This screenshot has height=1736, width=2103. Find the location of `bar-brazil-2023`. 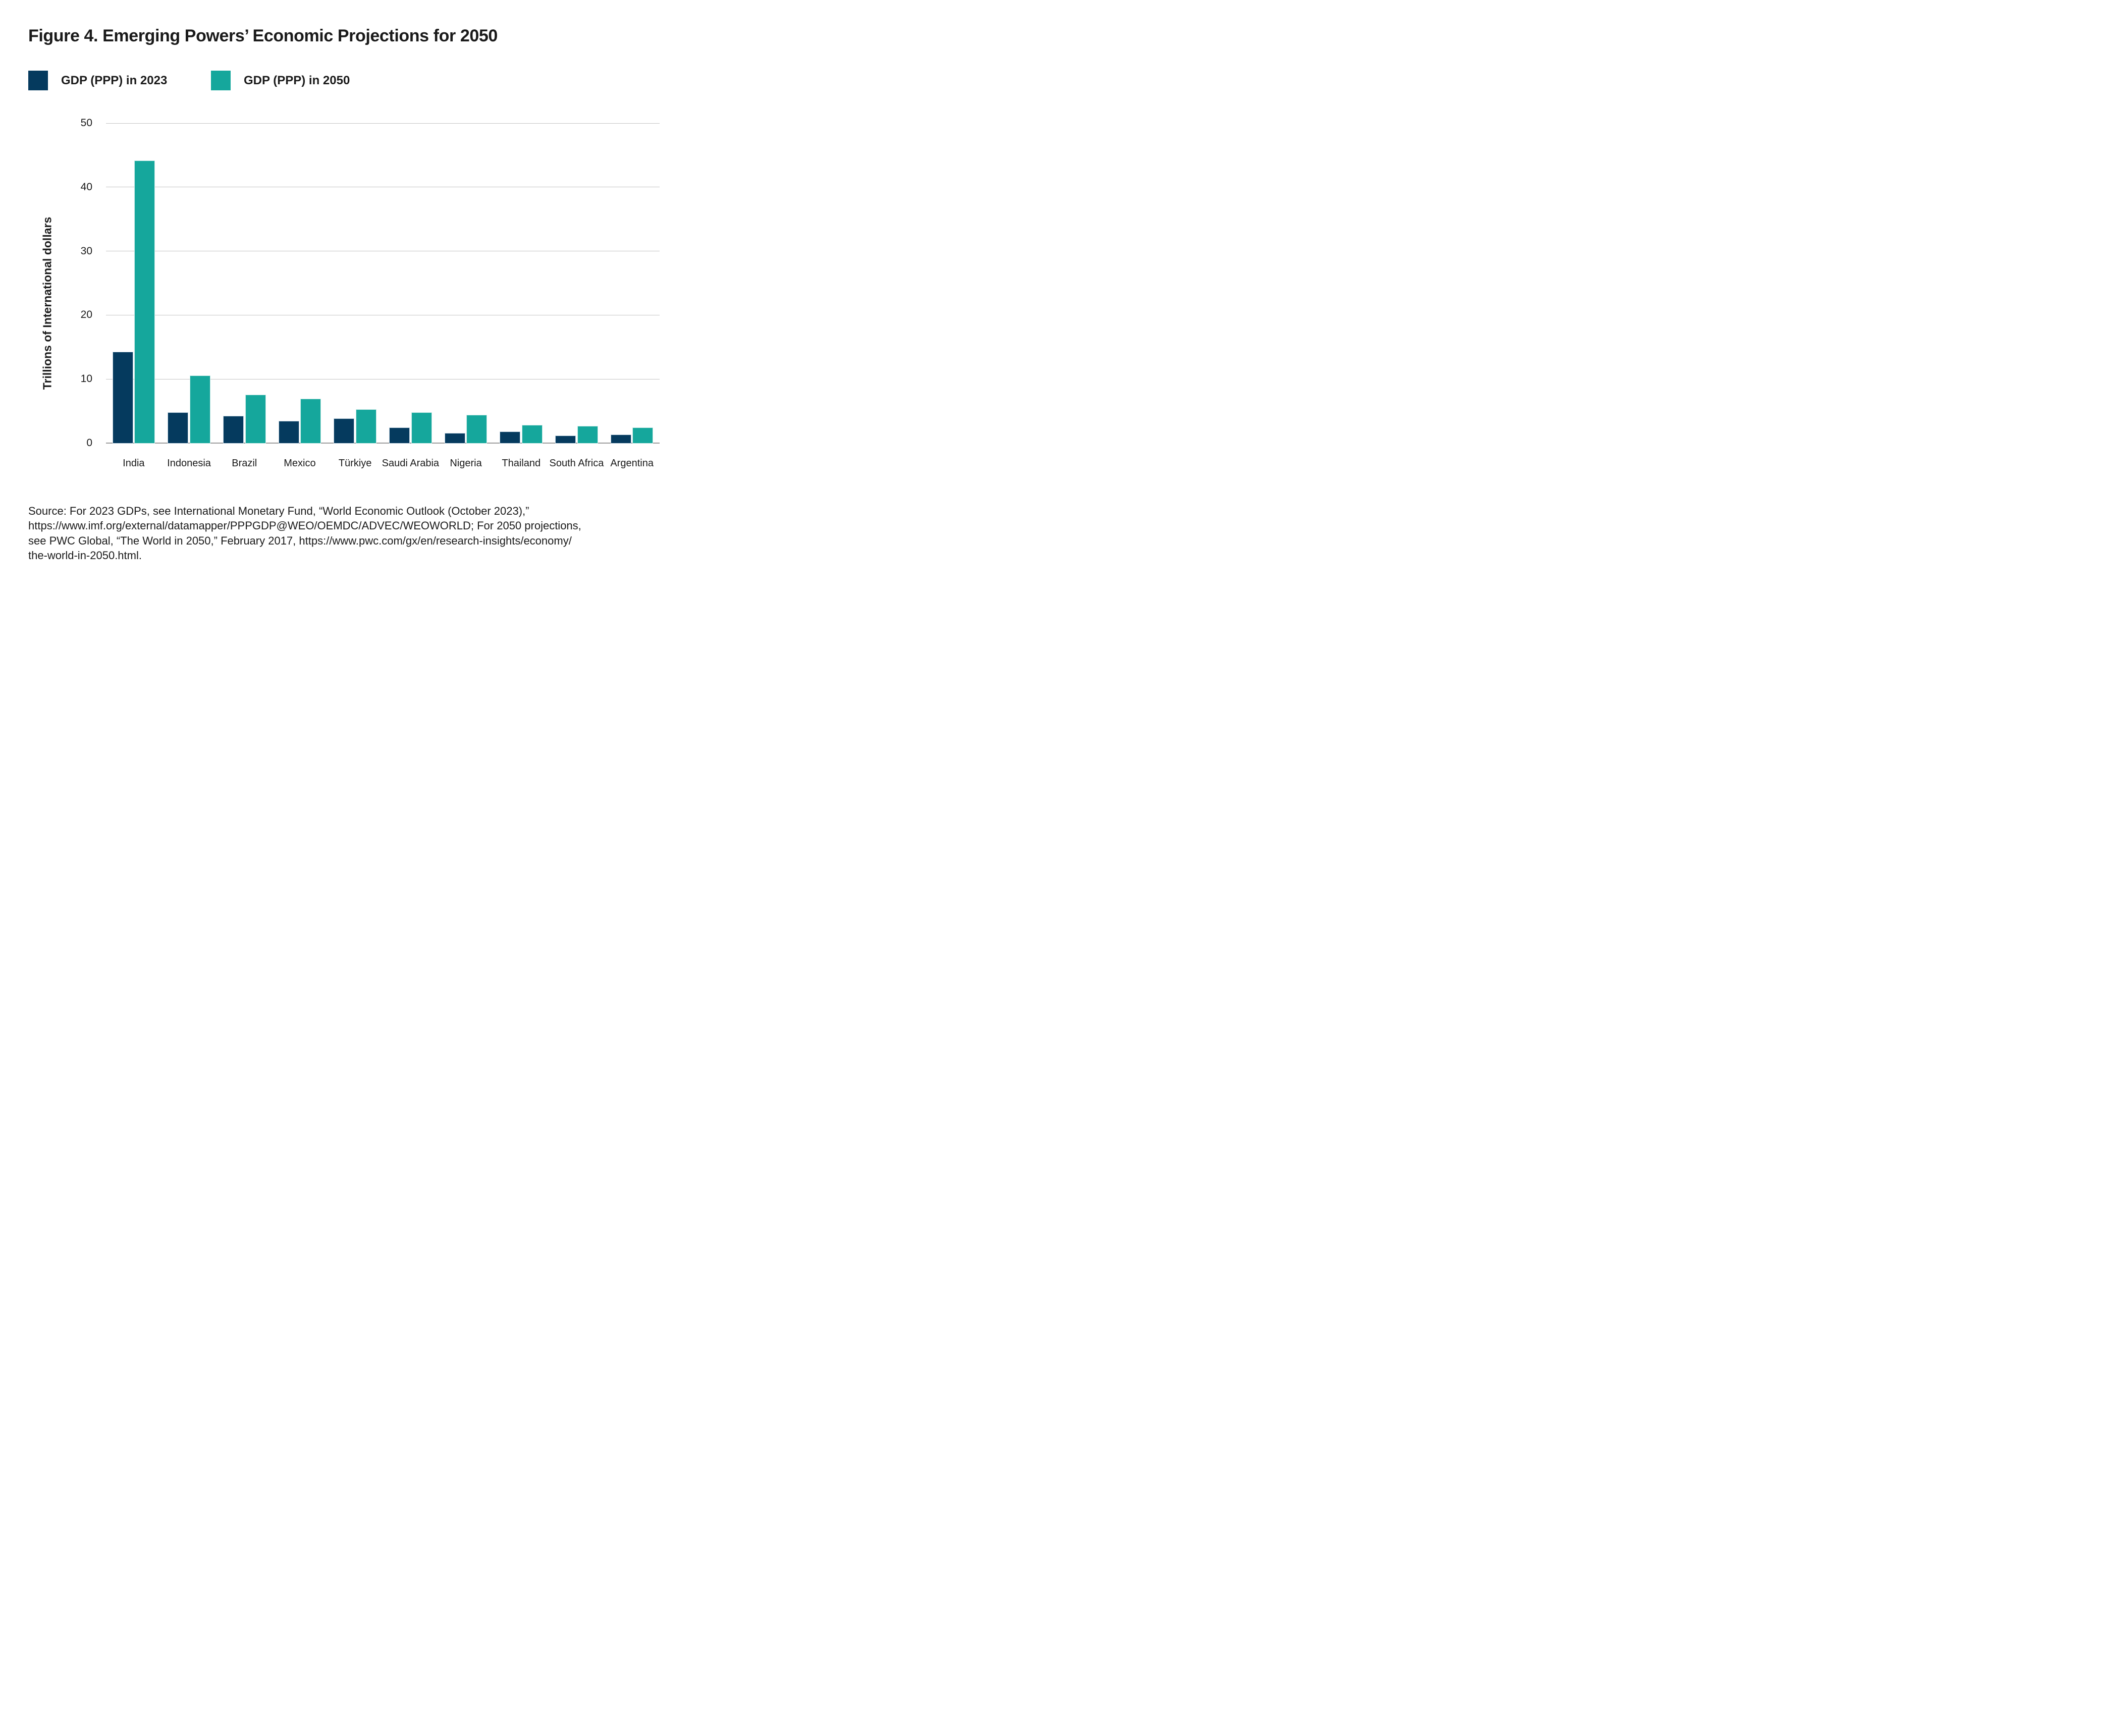

bar-brazil-2023 is located at coordinates (233, 429).